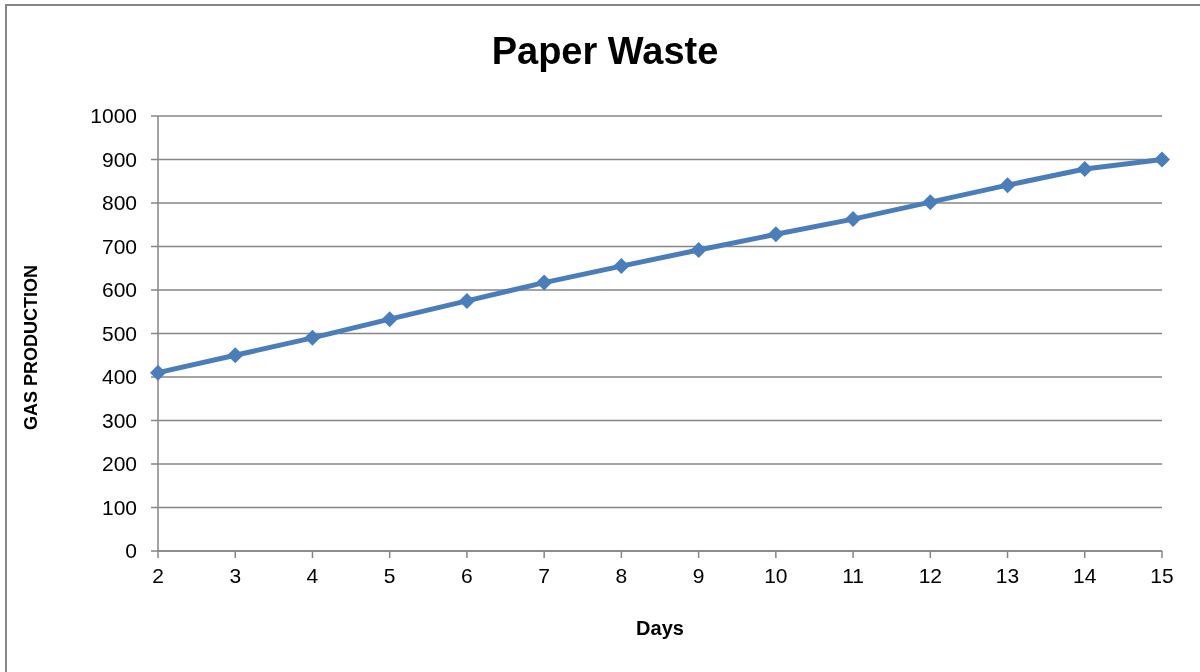 This screenshot has width=1200, height=672. I want to click on y-tick-label: 700, so click(119, 246).